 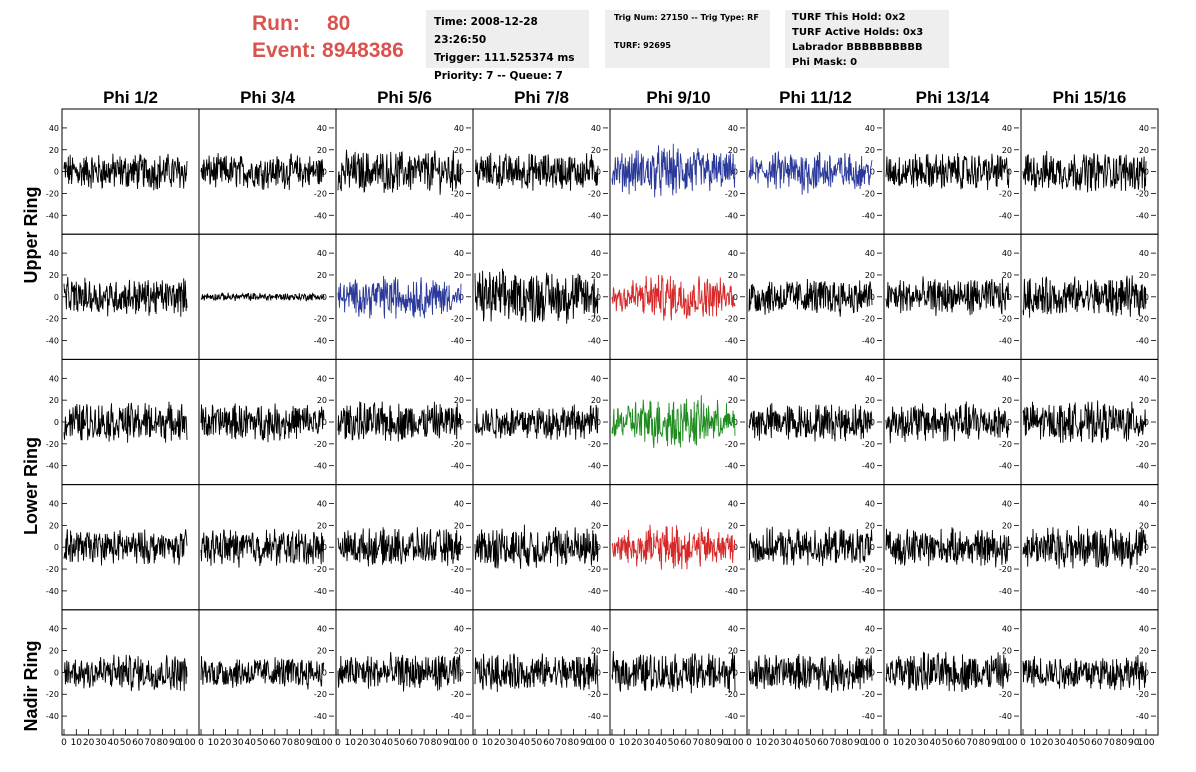 I want to click on column-header-phi-9-10: Phi 9/10, so click(x=678, y=97).